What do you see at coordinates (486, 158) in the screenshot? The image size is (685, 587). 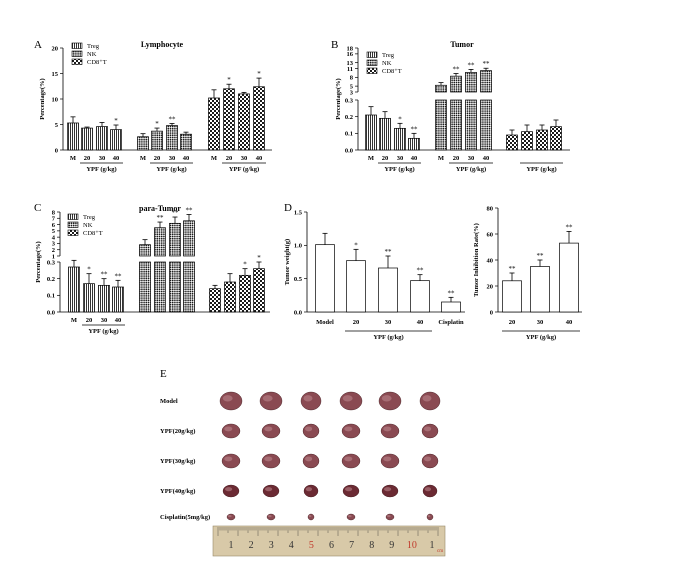 I see `x-tick-label: 40` at bounding box center [486, 158].